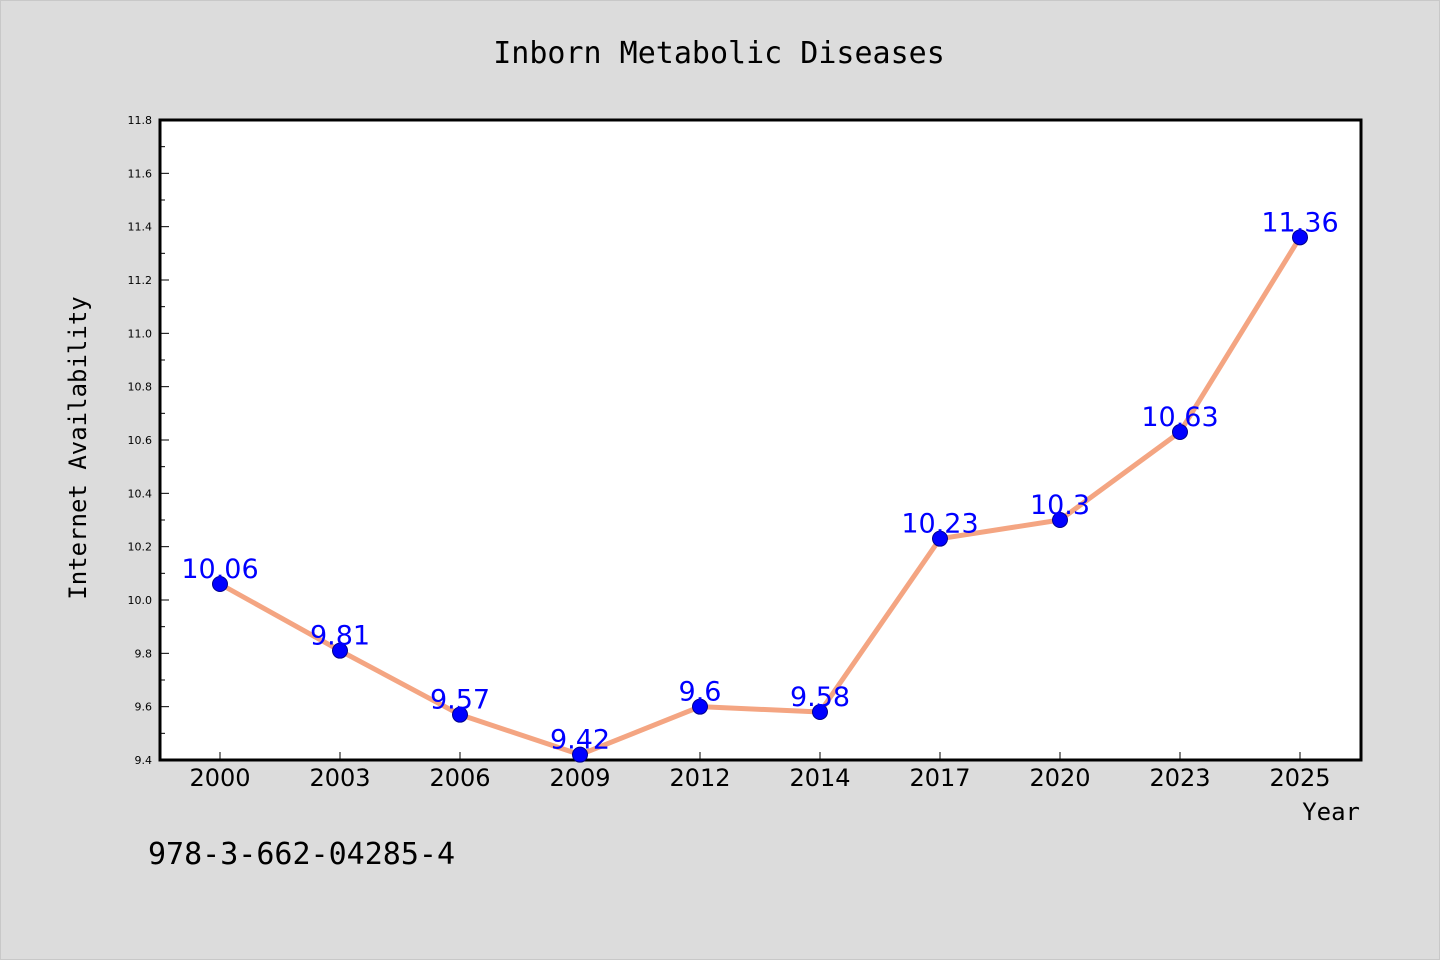  What do you see at coordinates (700, 692) in the screenshot?
I see `data-label: 9.6` at bounding box center [700, 692].